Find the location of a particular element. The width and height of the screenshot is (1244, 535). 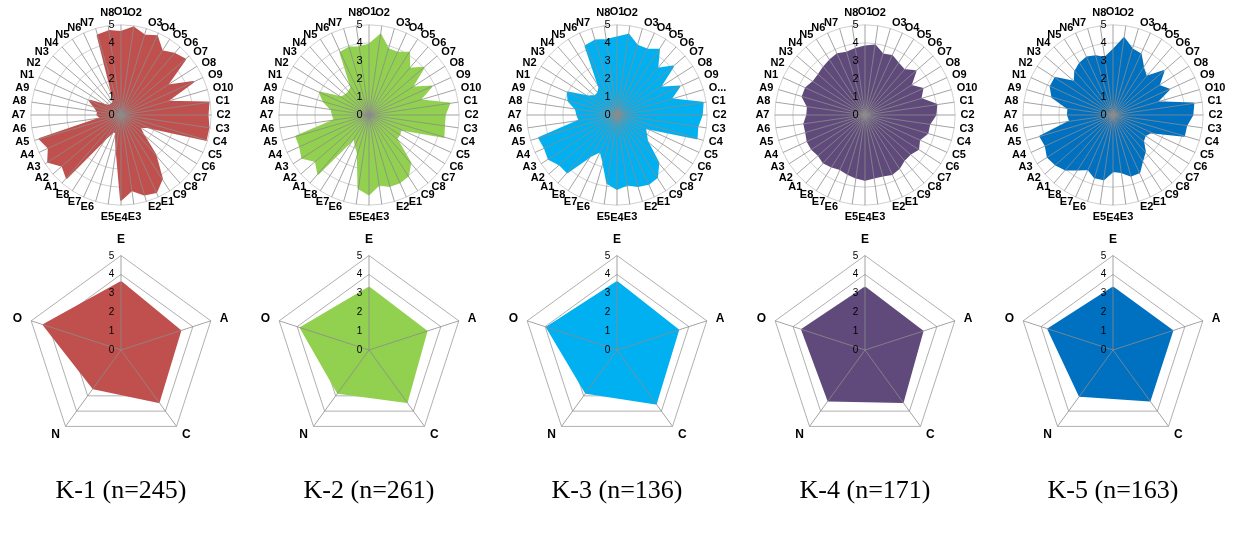

text: K-2 (n=261) is located at coordinates (369, 489).